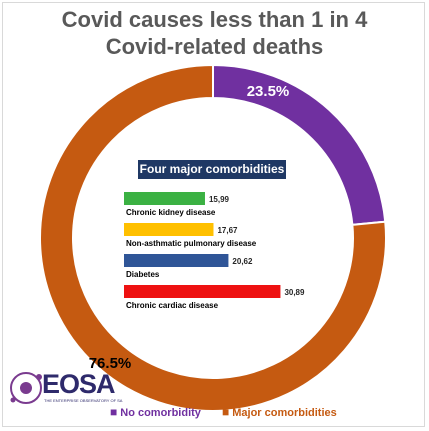  I want to click on donut-data-label: 76.5%, so click(110, 363).